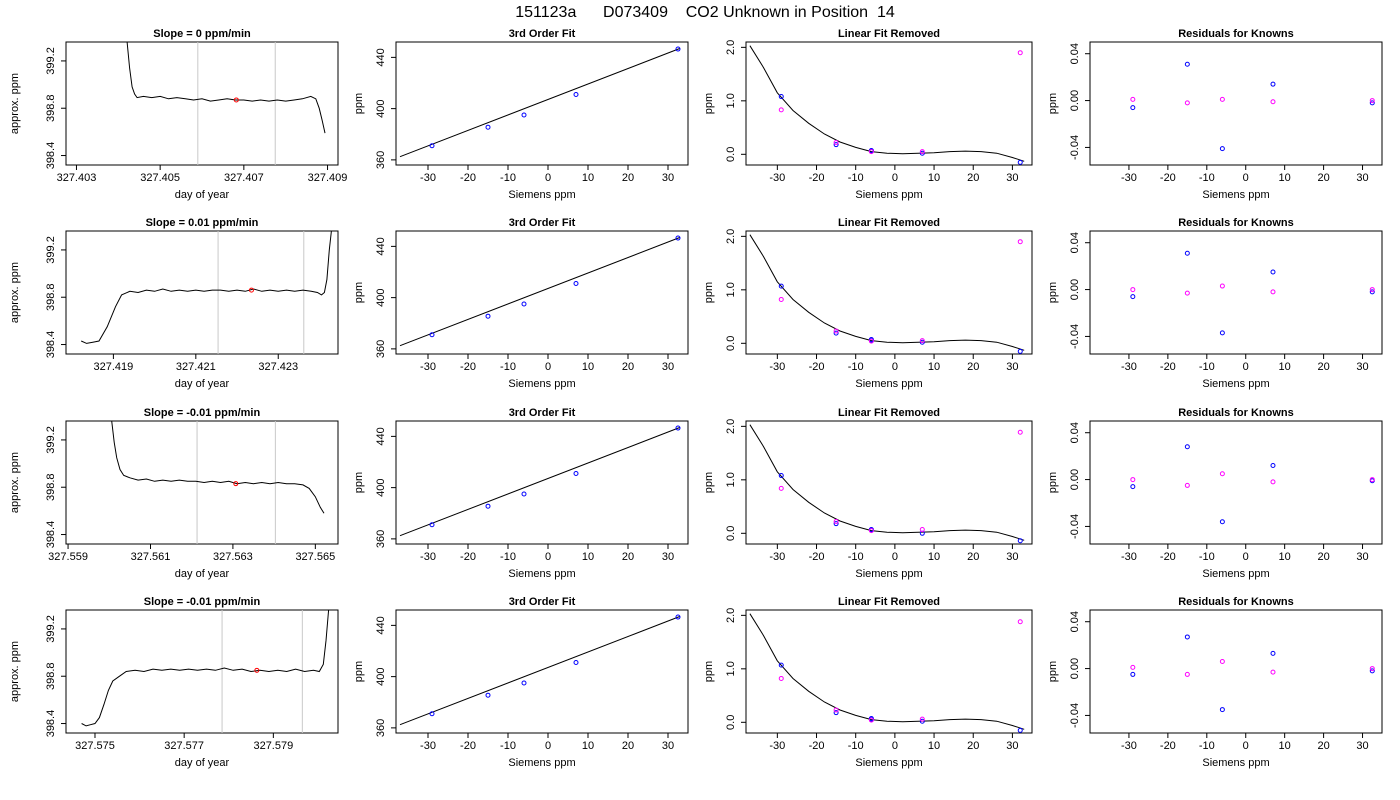  I want to click on y-tick-label: 440, so click(381, 57).